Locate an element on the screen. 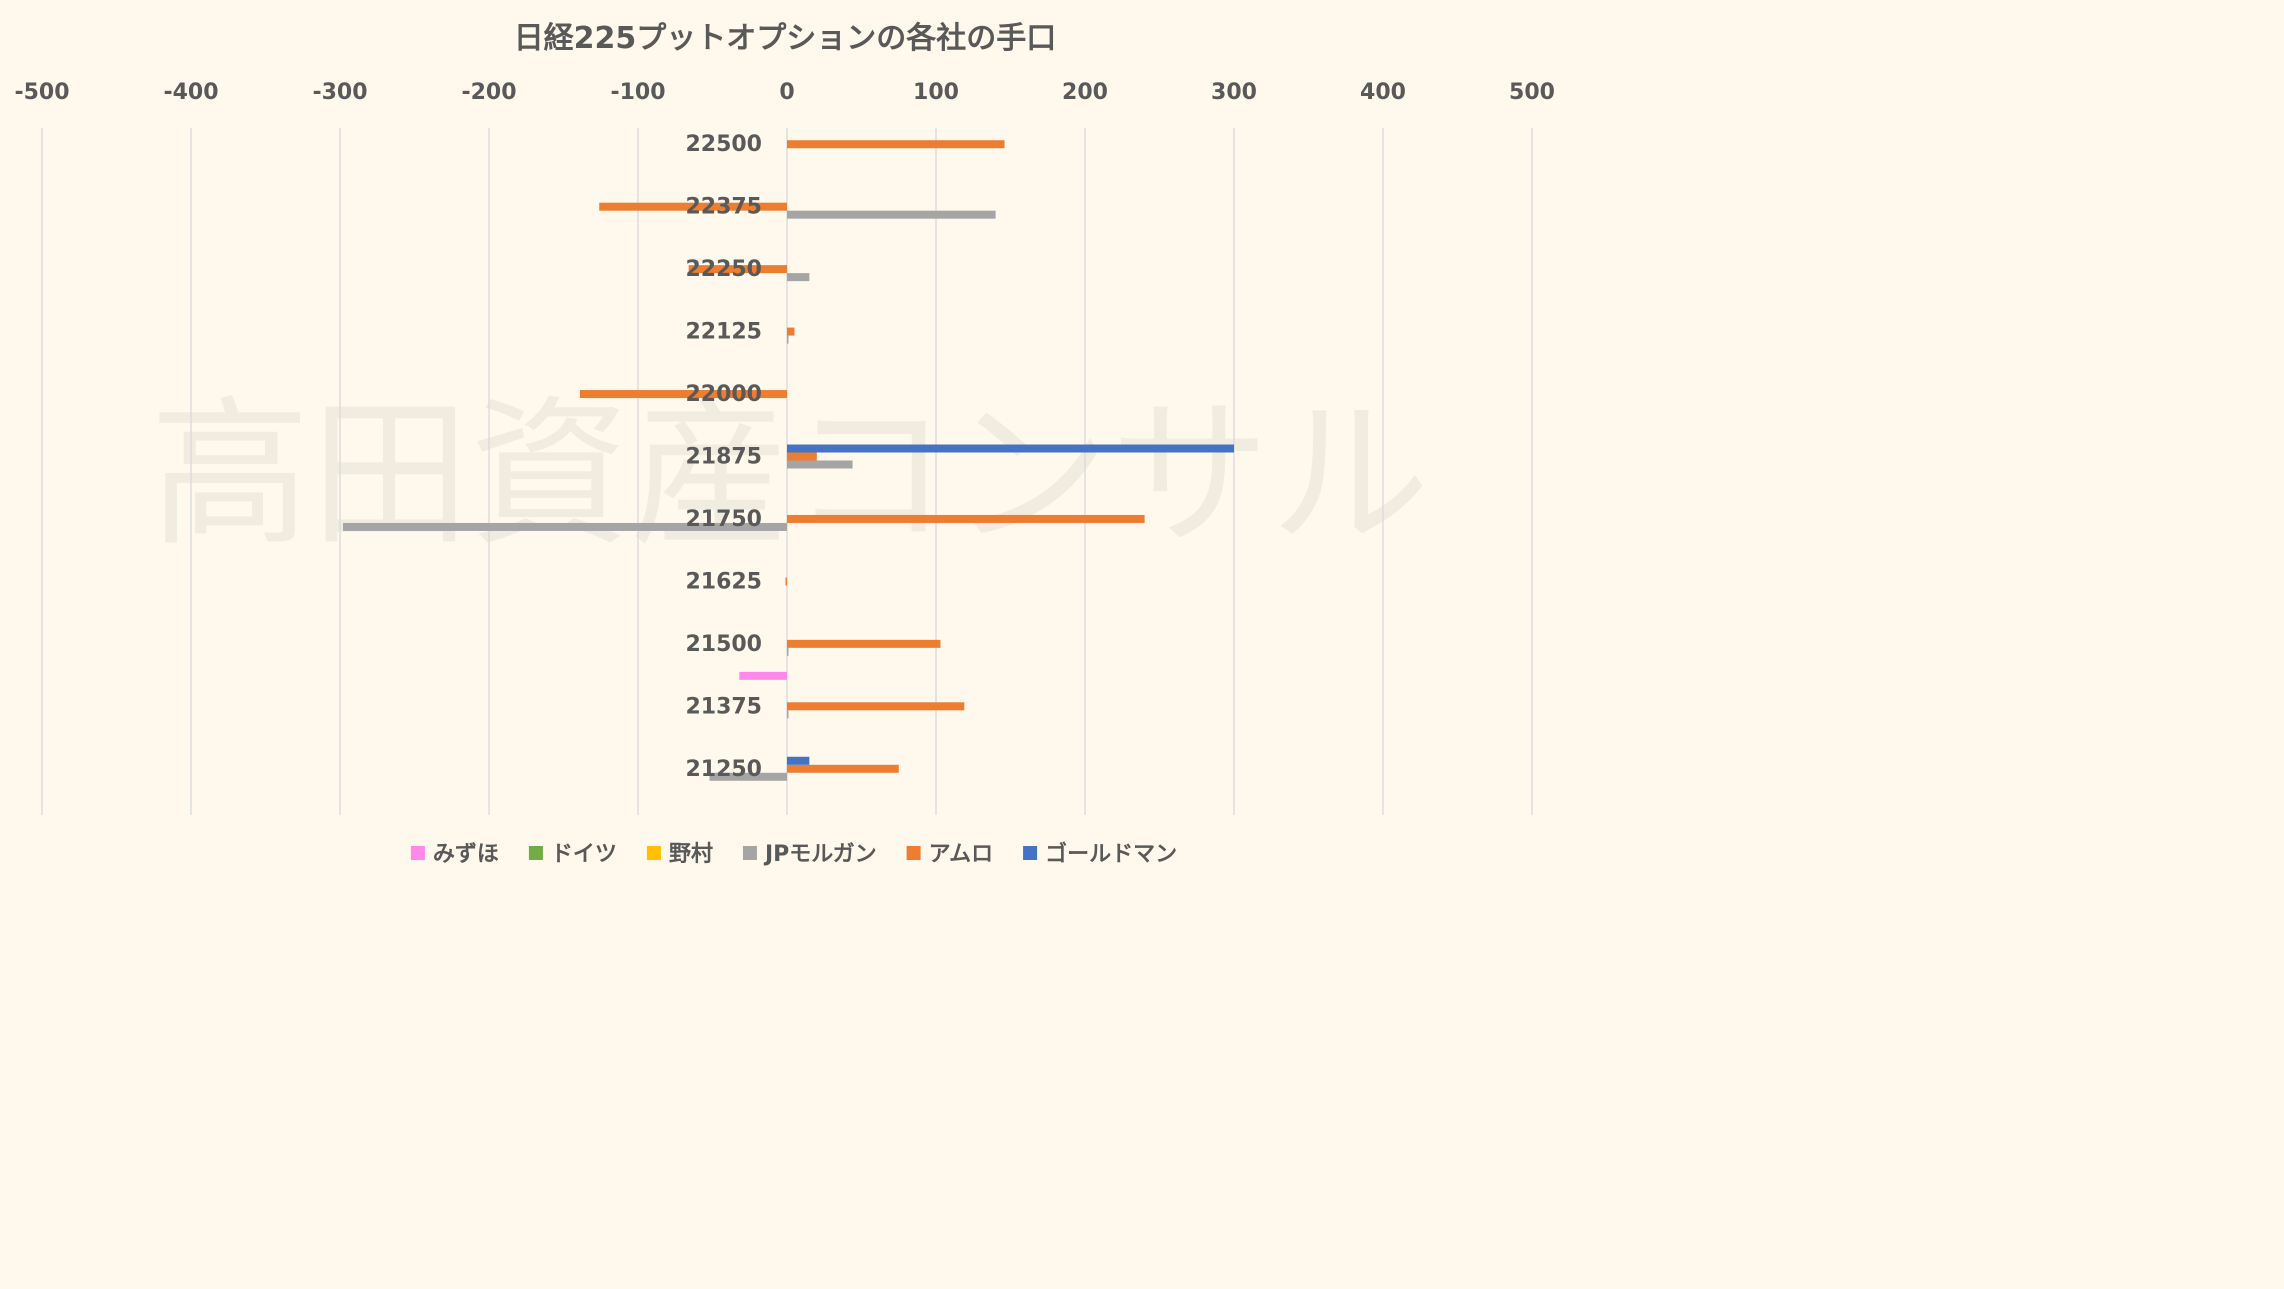  chart-title: 日経225プットオプションの各社の手口 is located at coordinates (785, 38).